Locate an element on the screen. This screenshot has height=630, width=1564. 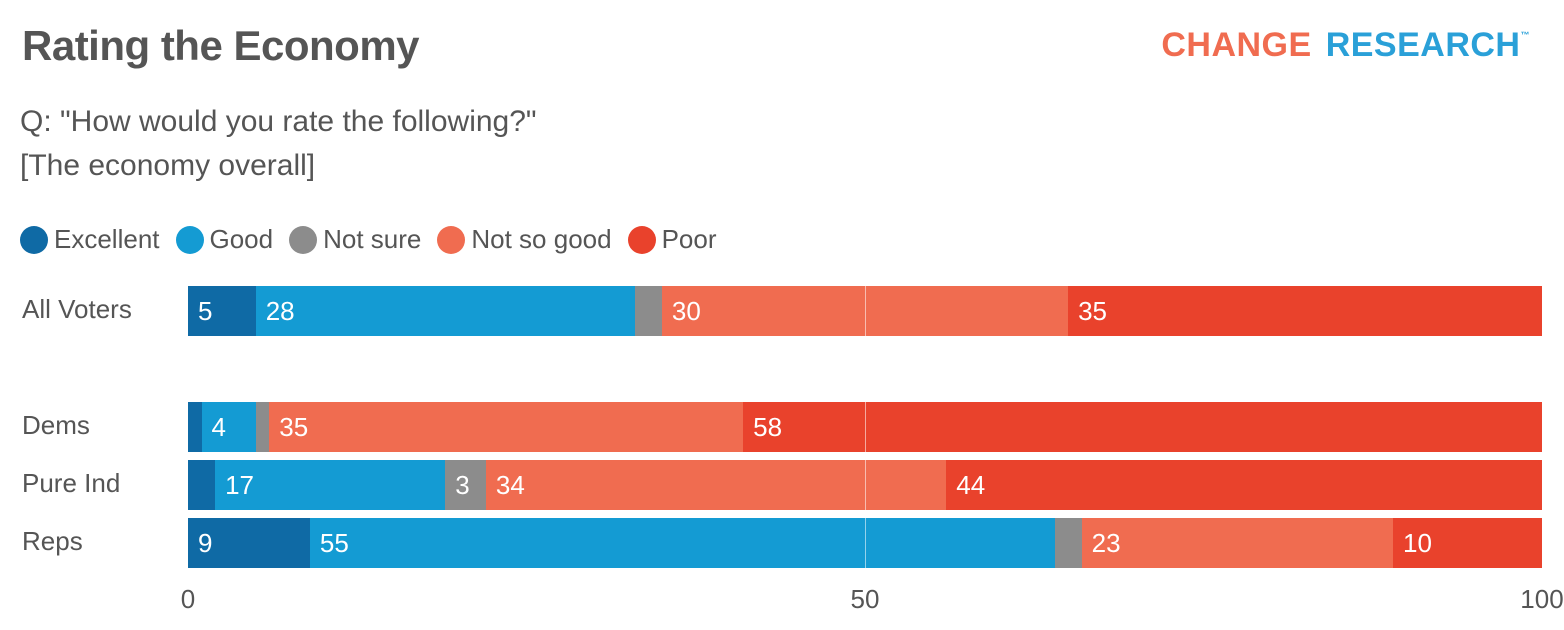
x-tick-label: 100 is located at coordinates (1542, 599).